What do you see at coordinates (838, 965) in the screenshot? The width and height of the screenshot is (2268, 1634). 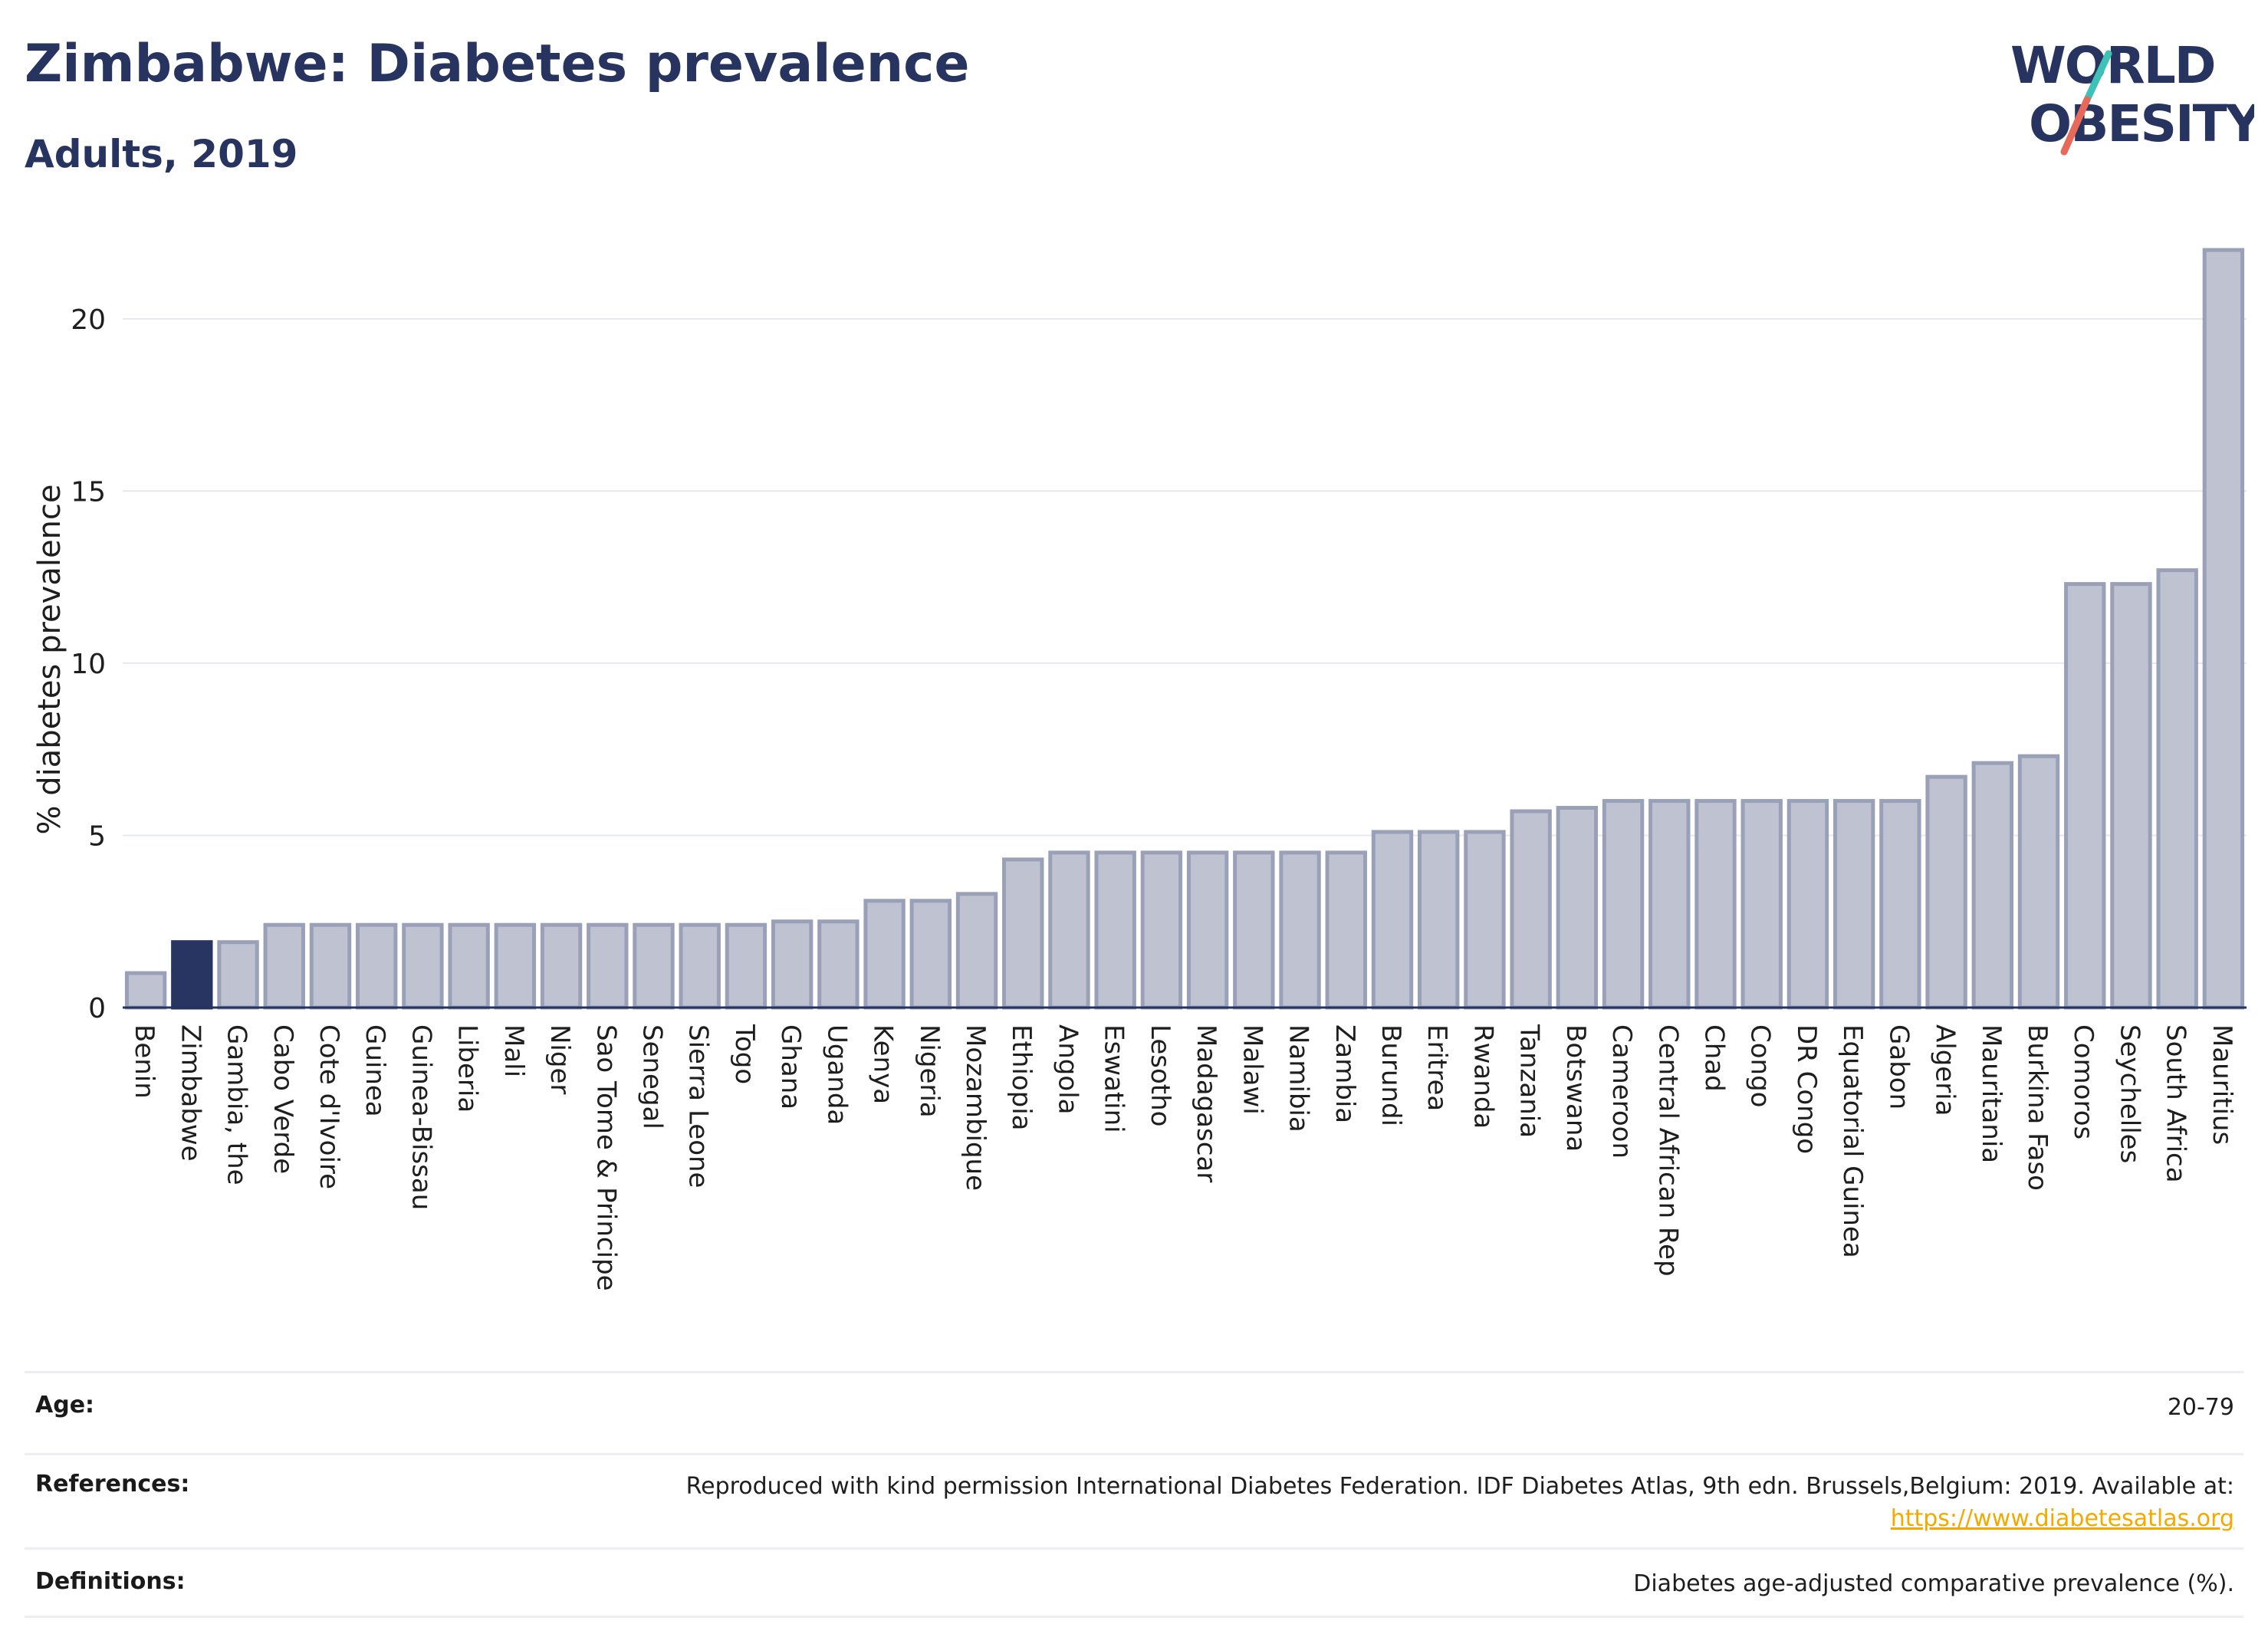 I see `bar-uganda` at bounding box center [838, 965].